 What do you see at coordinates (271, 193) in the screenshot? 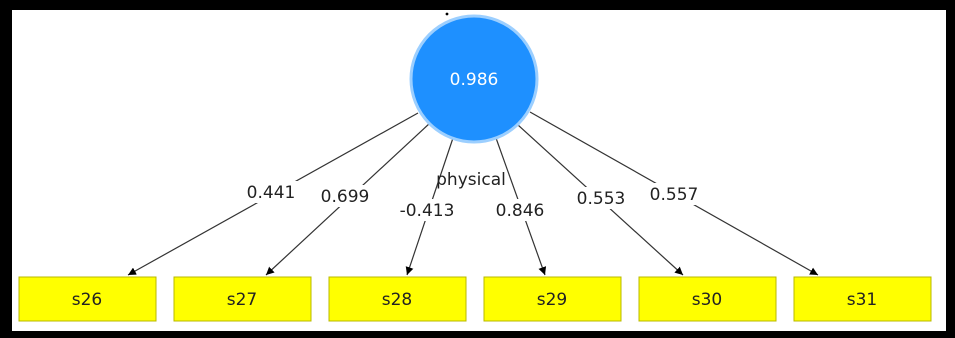
I see `loading-label-s26: 0.441` at bounding box center [271, 193].